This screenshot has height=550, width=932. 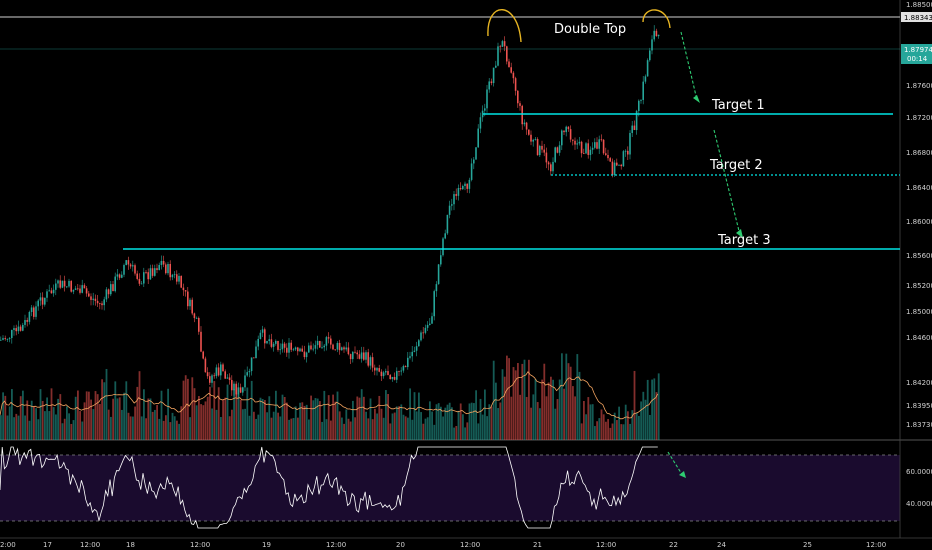 I want to click on target-1-label: Target 1, so click(x=738, y=105).